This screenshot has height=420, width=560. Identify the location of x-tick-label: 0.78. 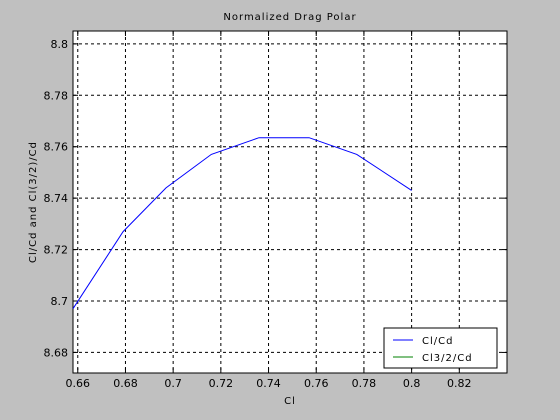
(364, 383).